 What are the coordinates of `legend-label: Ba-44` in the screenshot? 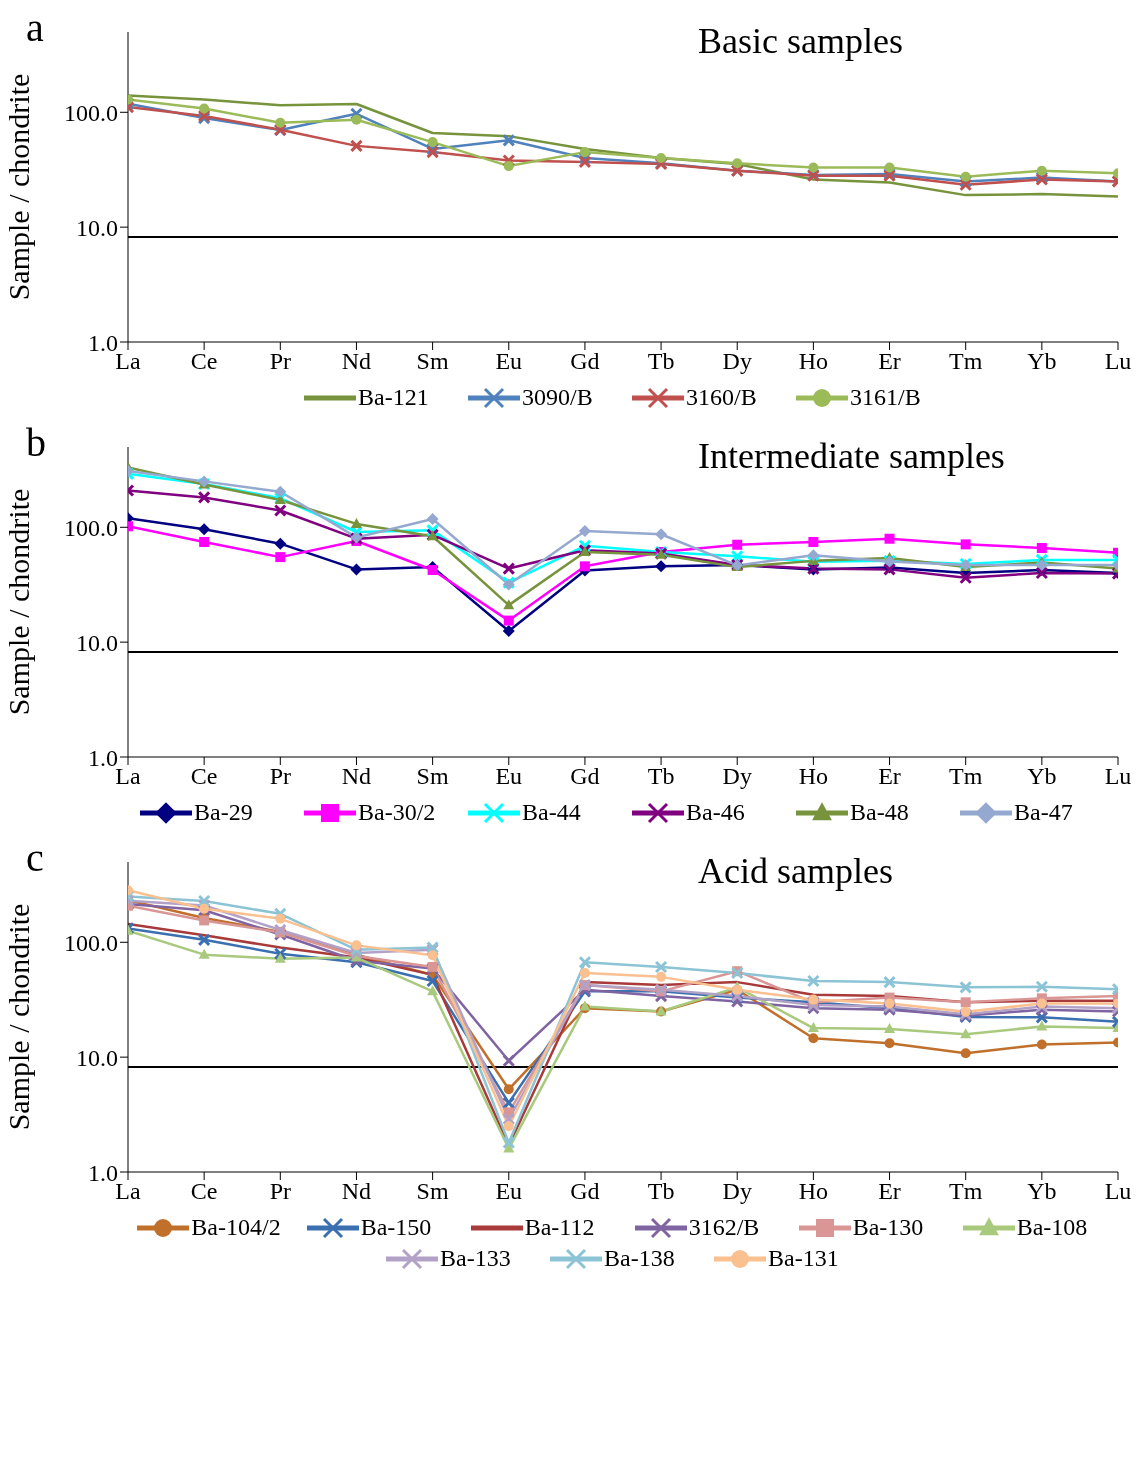 It's located at (551, 812).